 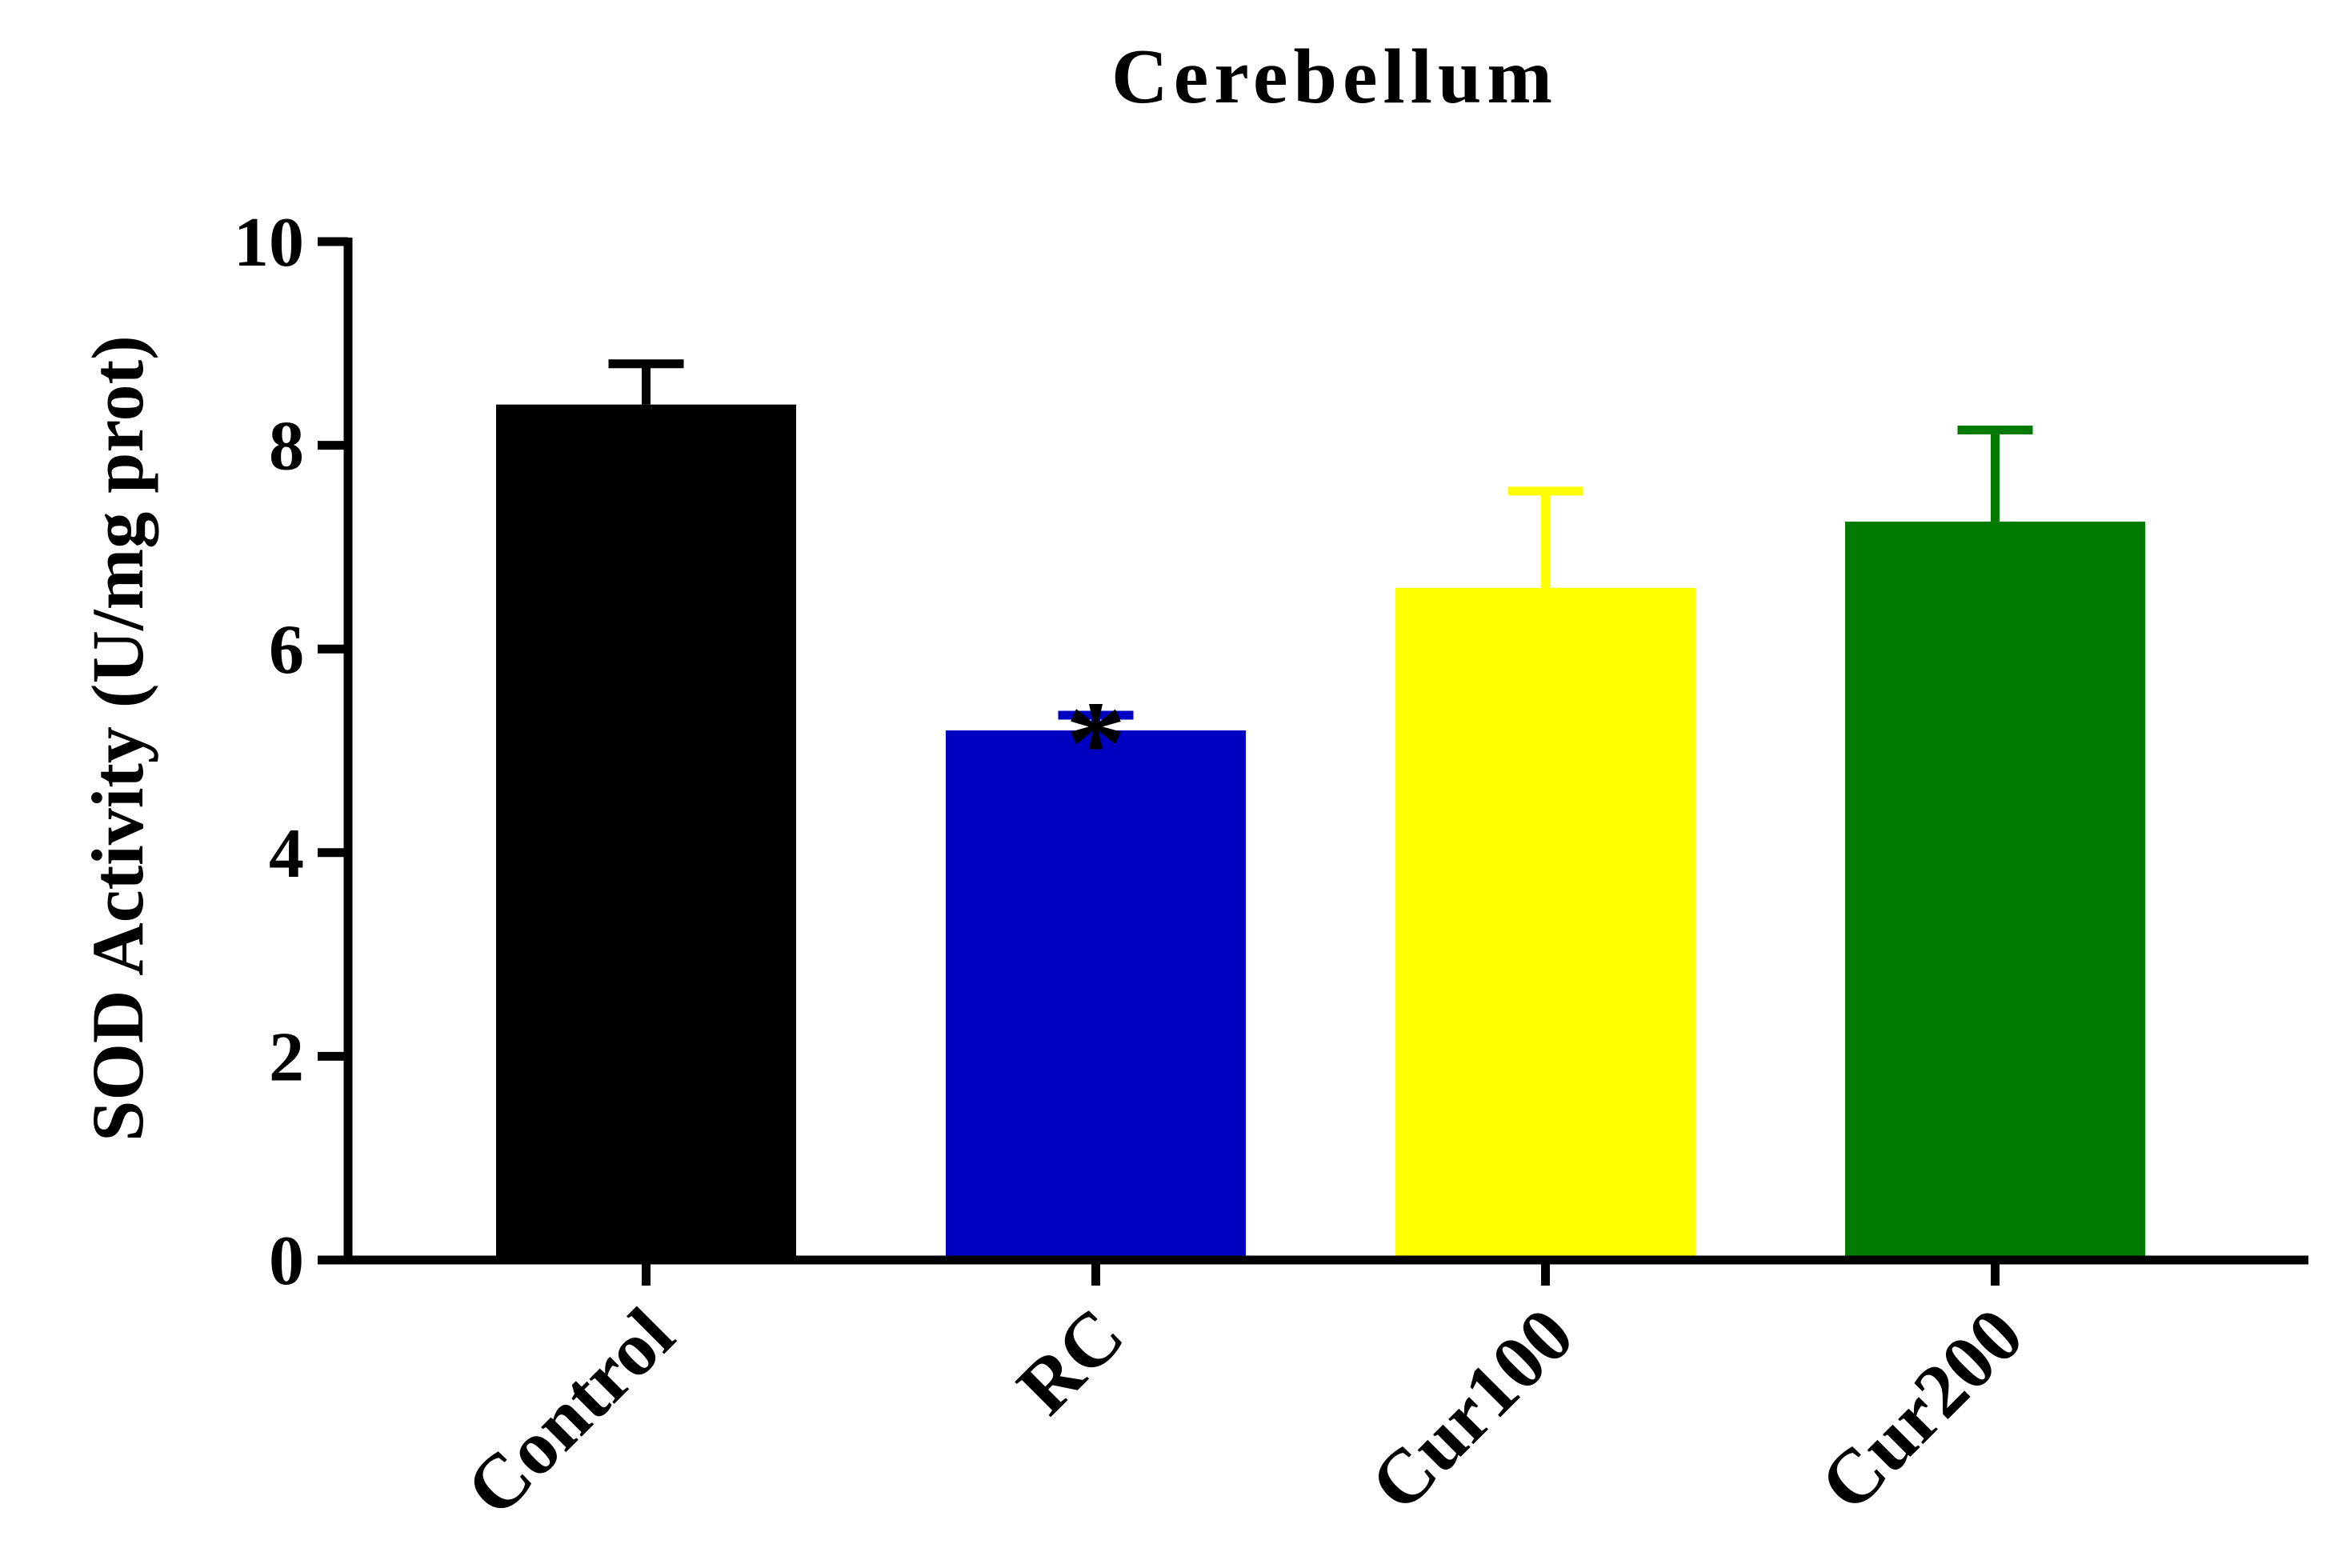 What do you see at coordinates (286, 650) in the screenshot?
I see `y-tick-label-6: 6` at bounding box center [286, 650].